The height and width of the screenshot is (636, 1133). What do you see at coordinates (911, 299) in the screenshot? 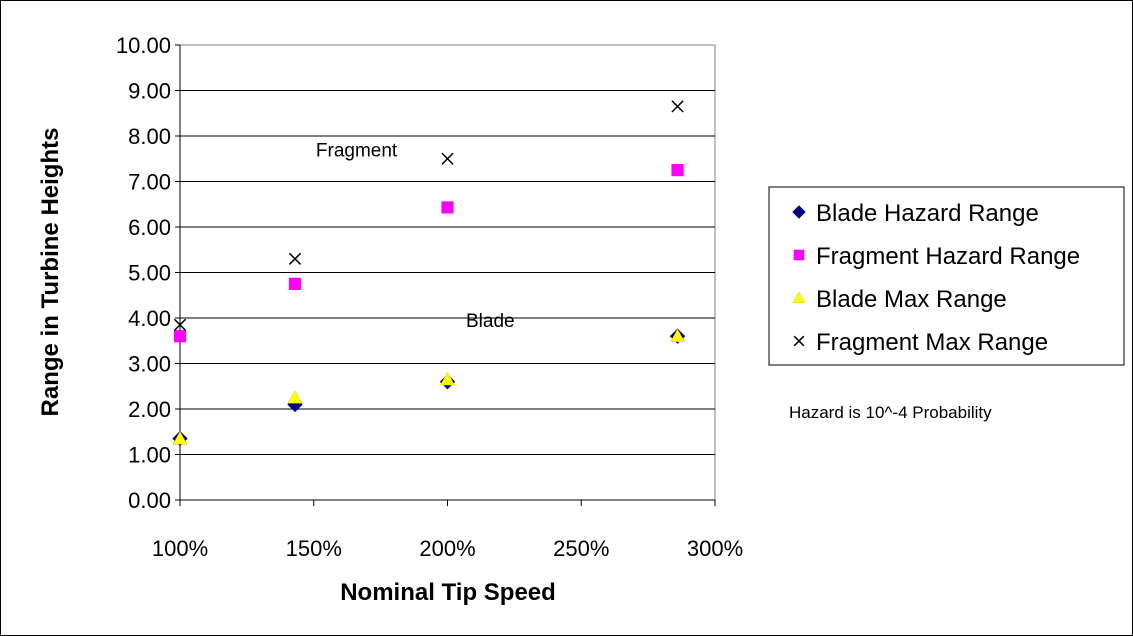
I see `legend-label: Blade Max Range` at bounding box center [911, 299].